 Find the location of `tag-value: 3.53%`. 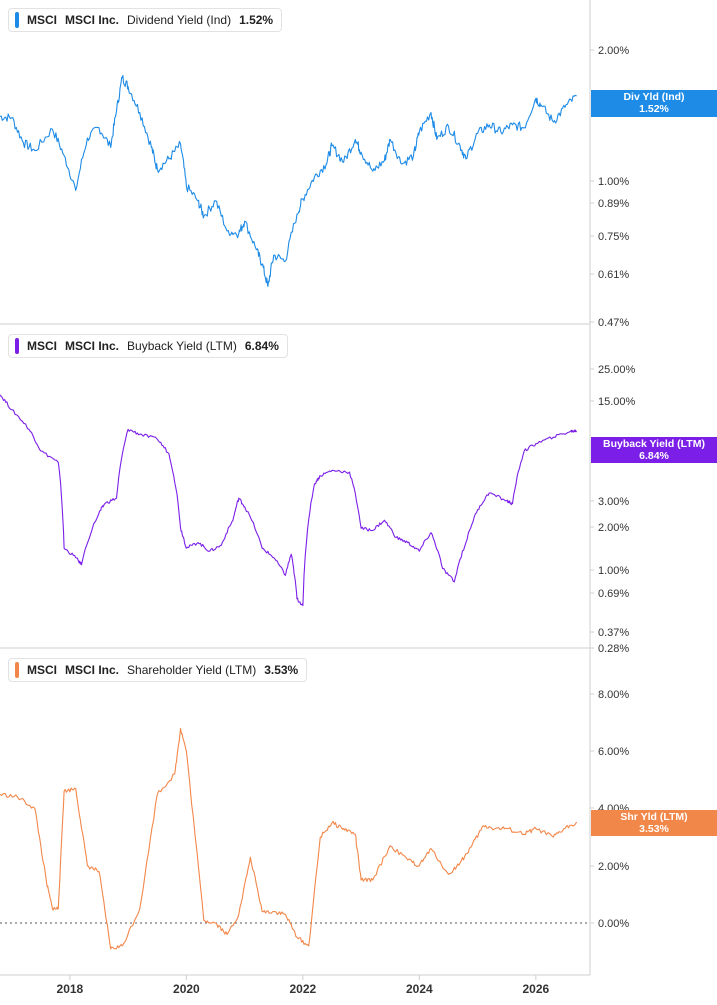

tag-value: 3.53% is located at coordinates (654, 829).